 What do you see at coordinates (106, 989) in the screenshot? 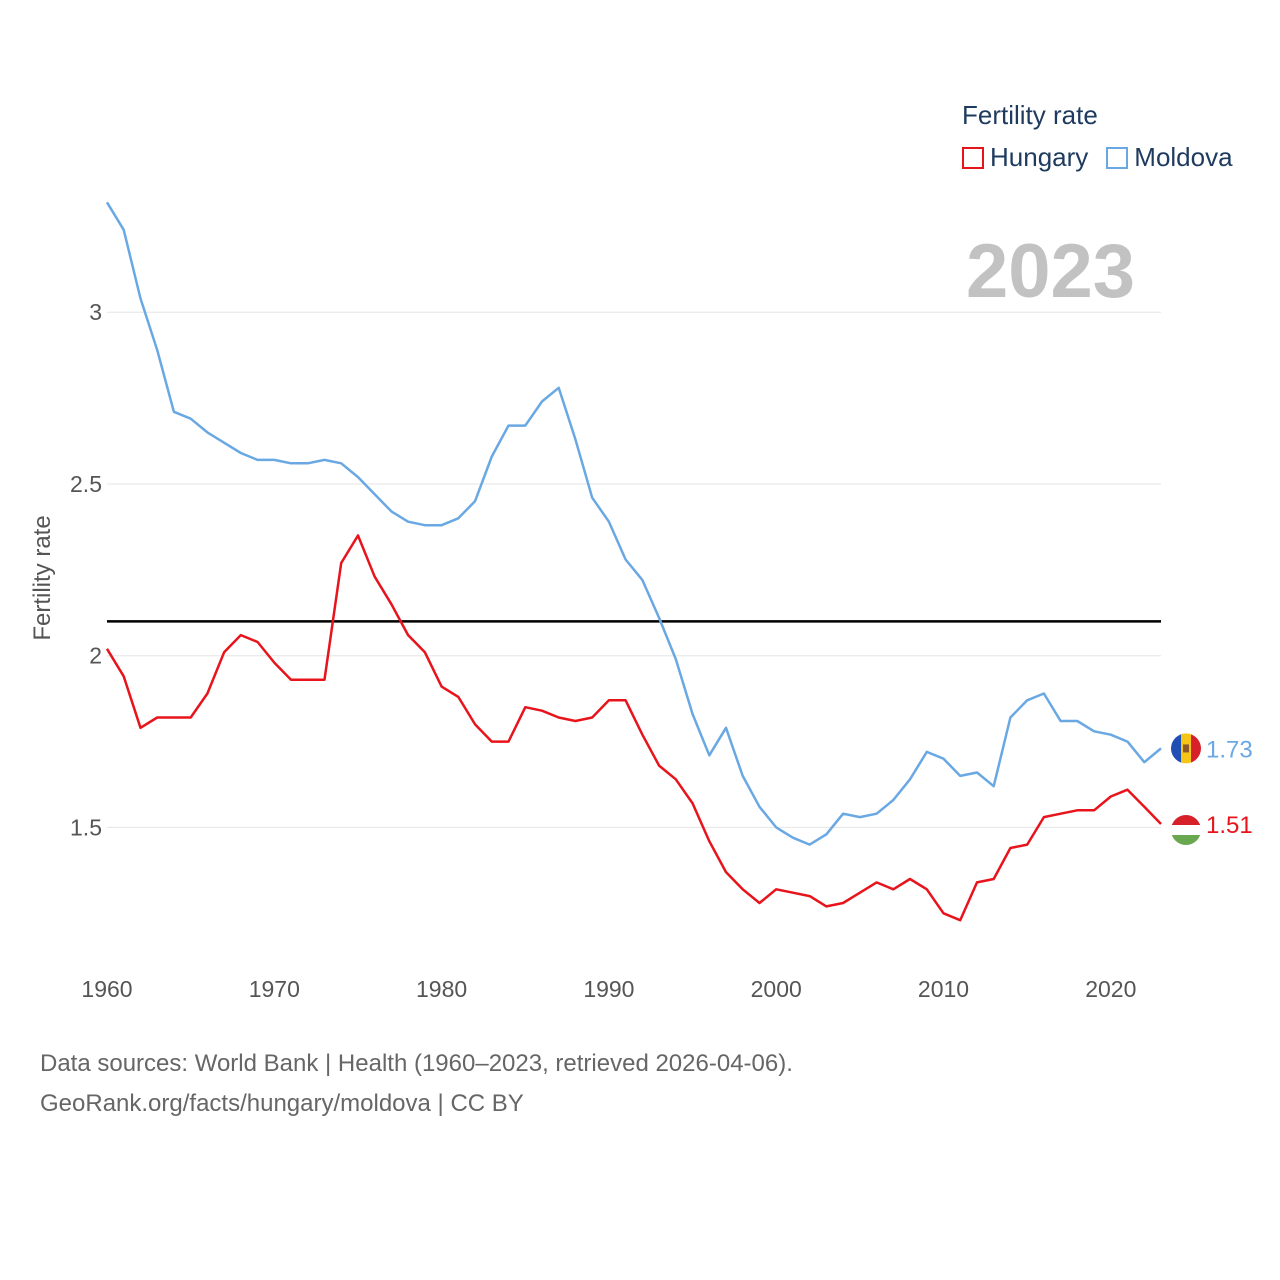
I see `x-tick-label: 1960` at bounding box center [106, 989].